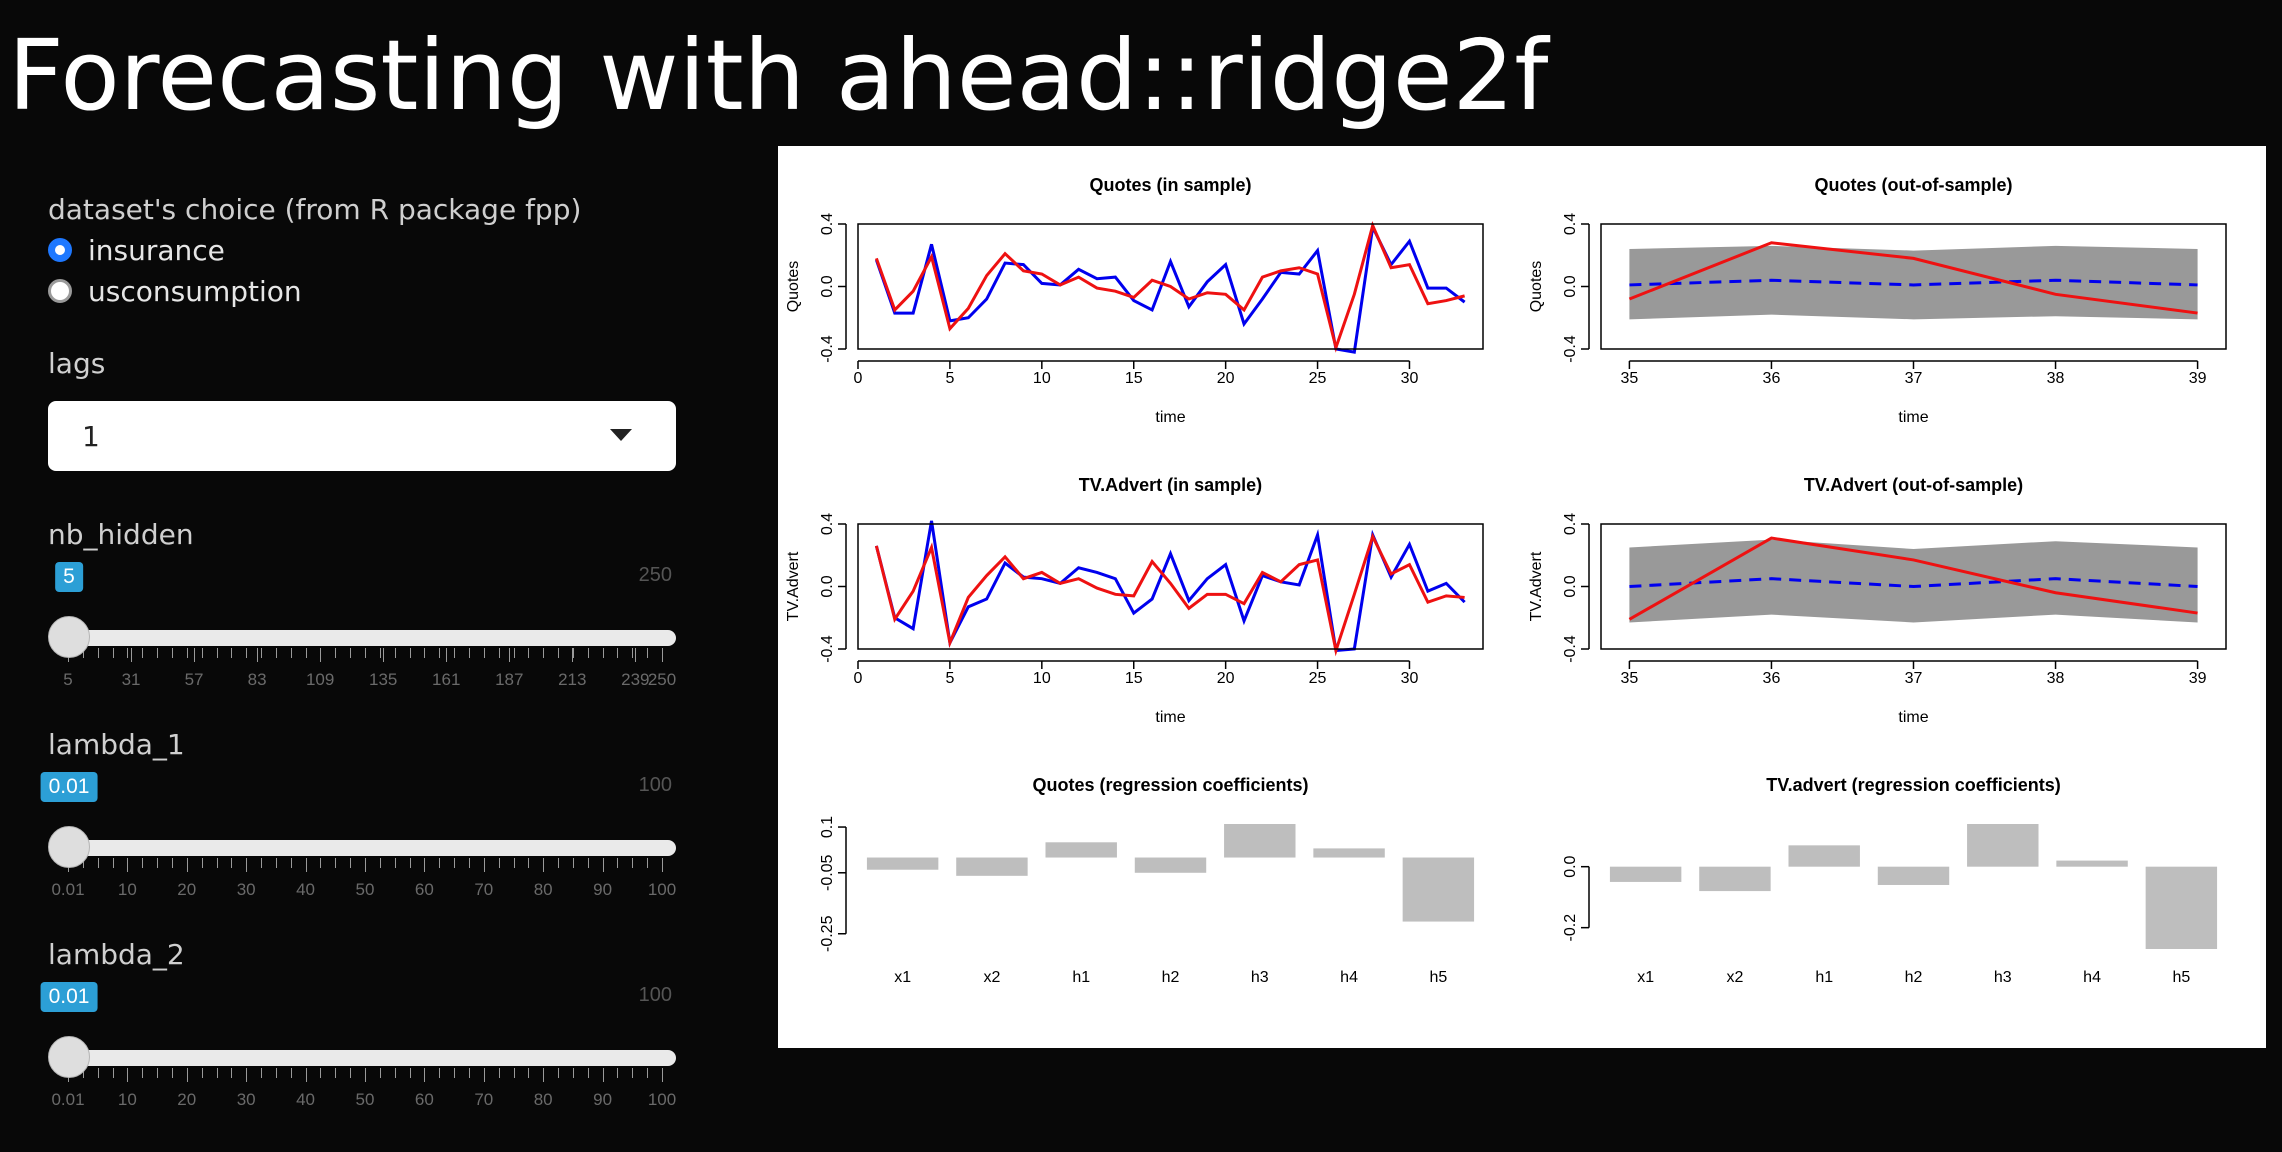  What do you see at coordinates (1170, 485) in the screenshot?
I see `chart-title: TV.Advert (in sample)` at bounding box center [1170, 485].